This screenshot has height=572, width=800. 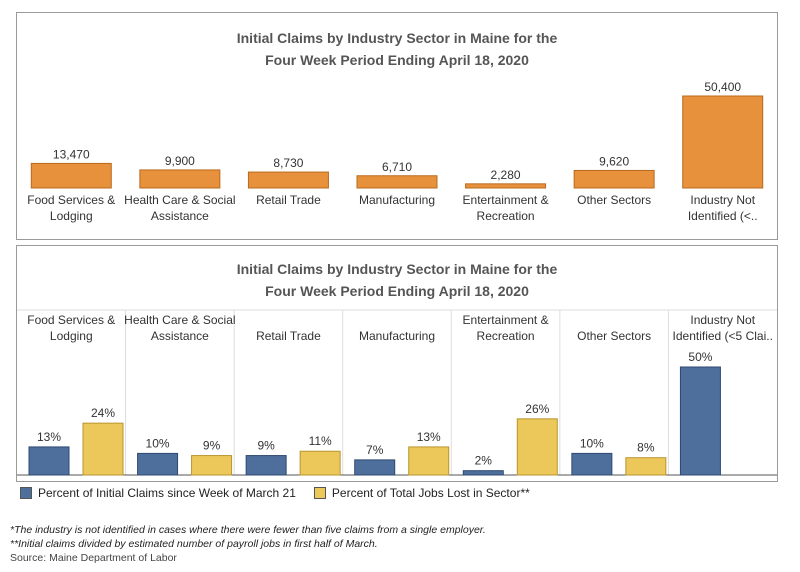 I want to click on data-label: 6,710, so click(x=397, y=167).